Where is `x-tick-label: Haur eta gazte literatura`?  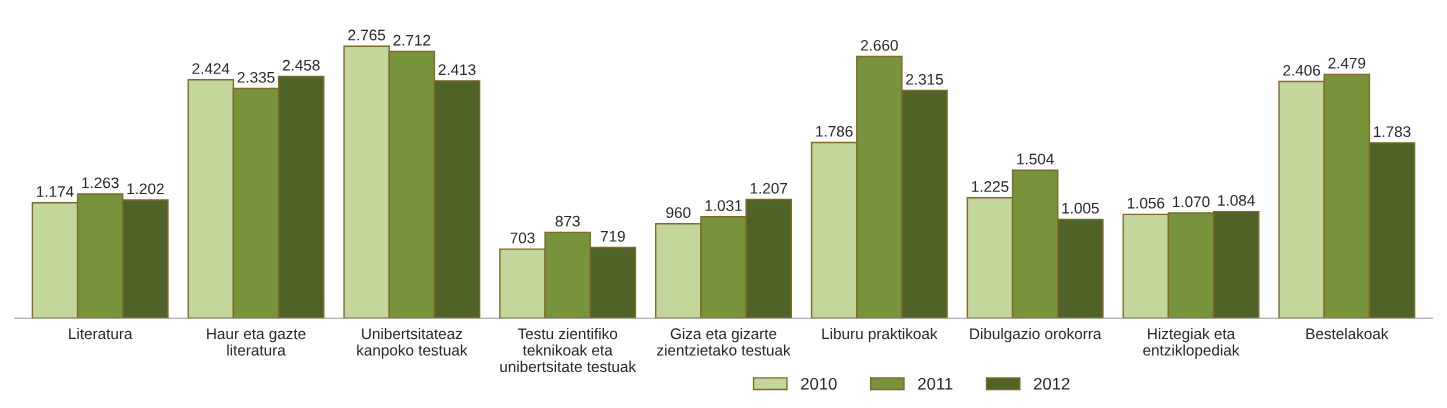
x-tick-label: Haur eta gazte literatura is located at coordinates (256, 342).